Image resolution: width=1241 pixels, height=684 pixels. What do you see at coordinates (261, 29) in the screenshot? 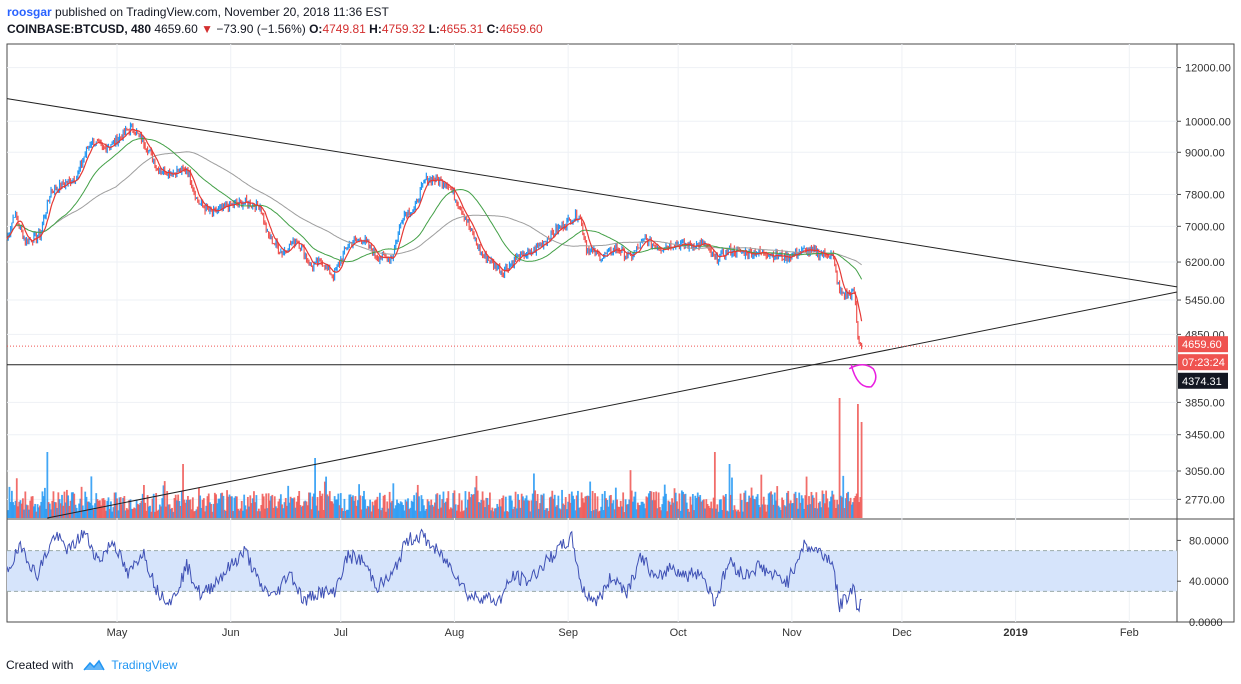
I see `price-change: −73.90 (−1.56%)` at bounding box center [261, 29].